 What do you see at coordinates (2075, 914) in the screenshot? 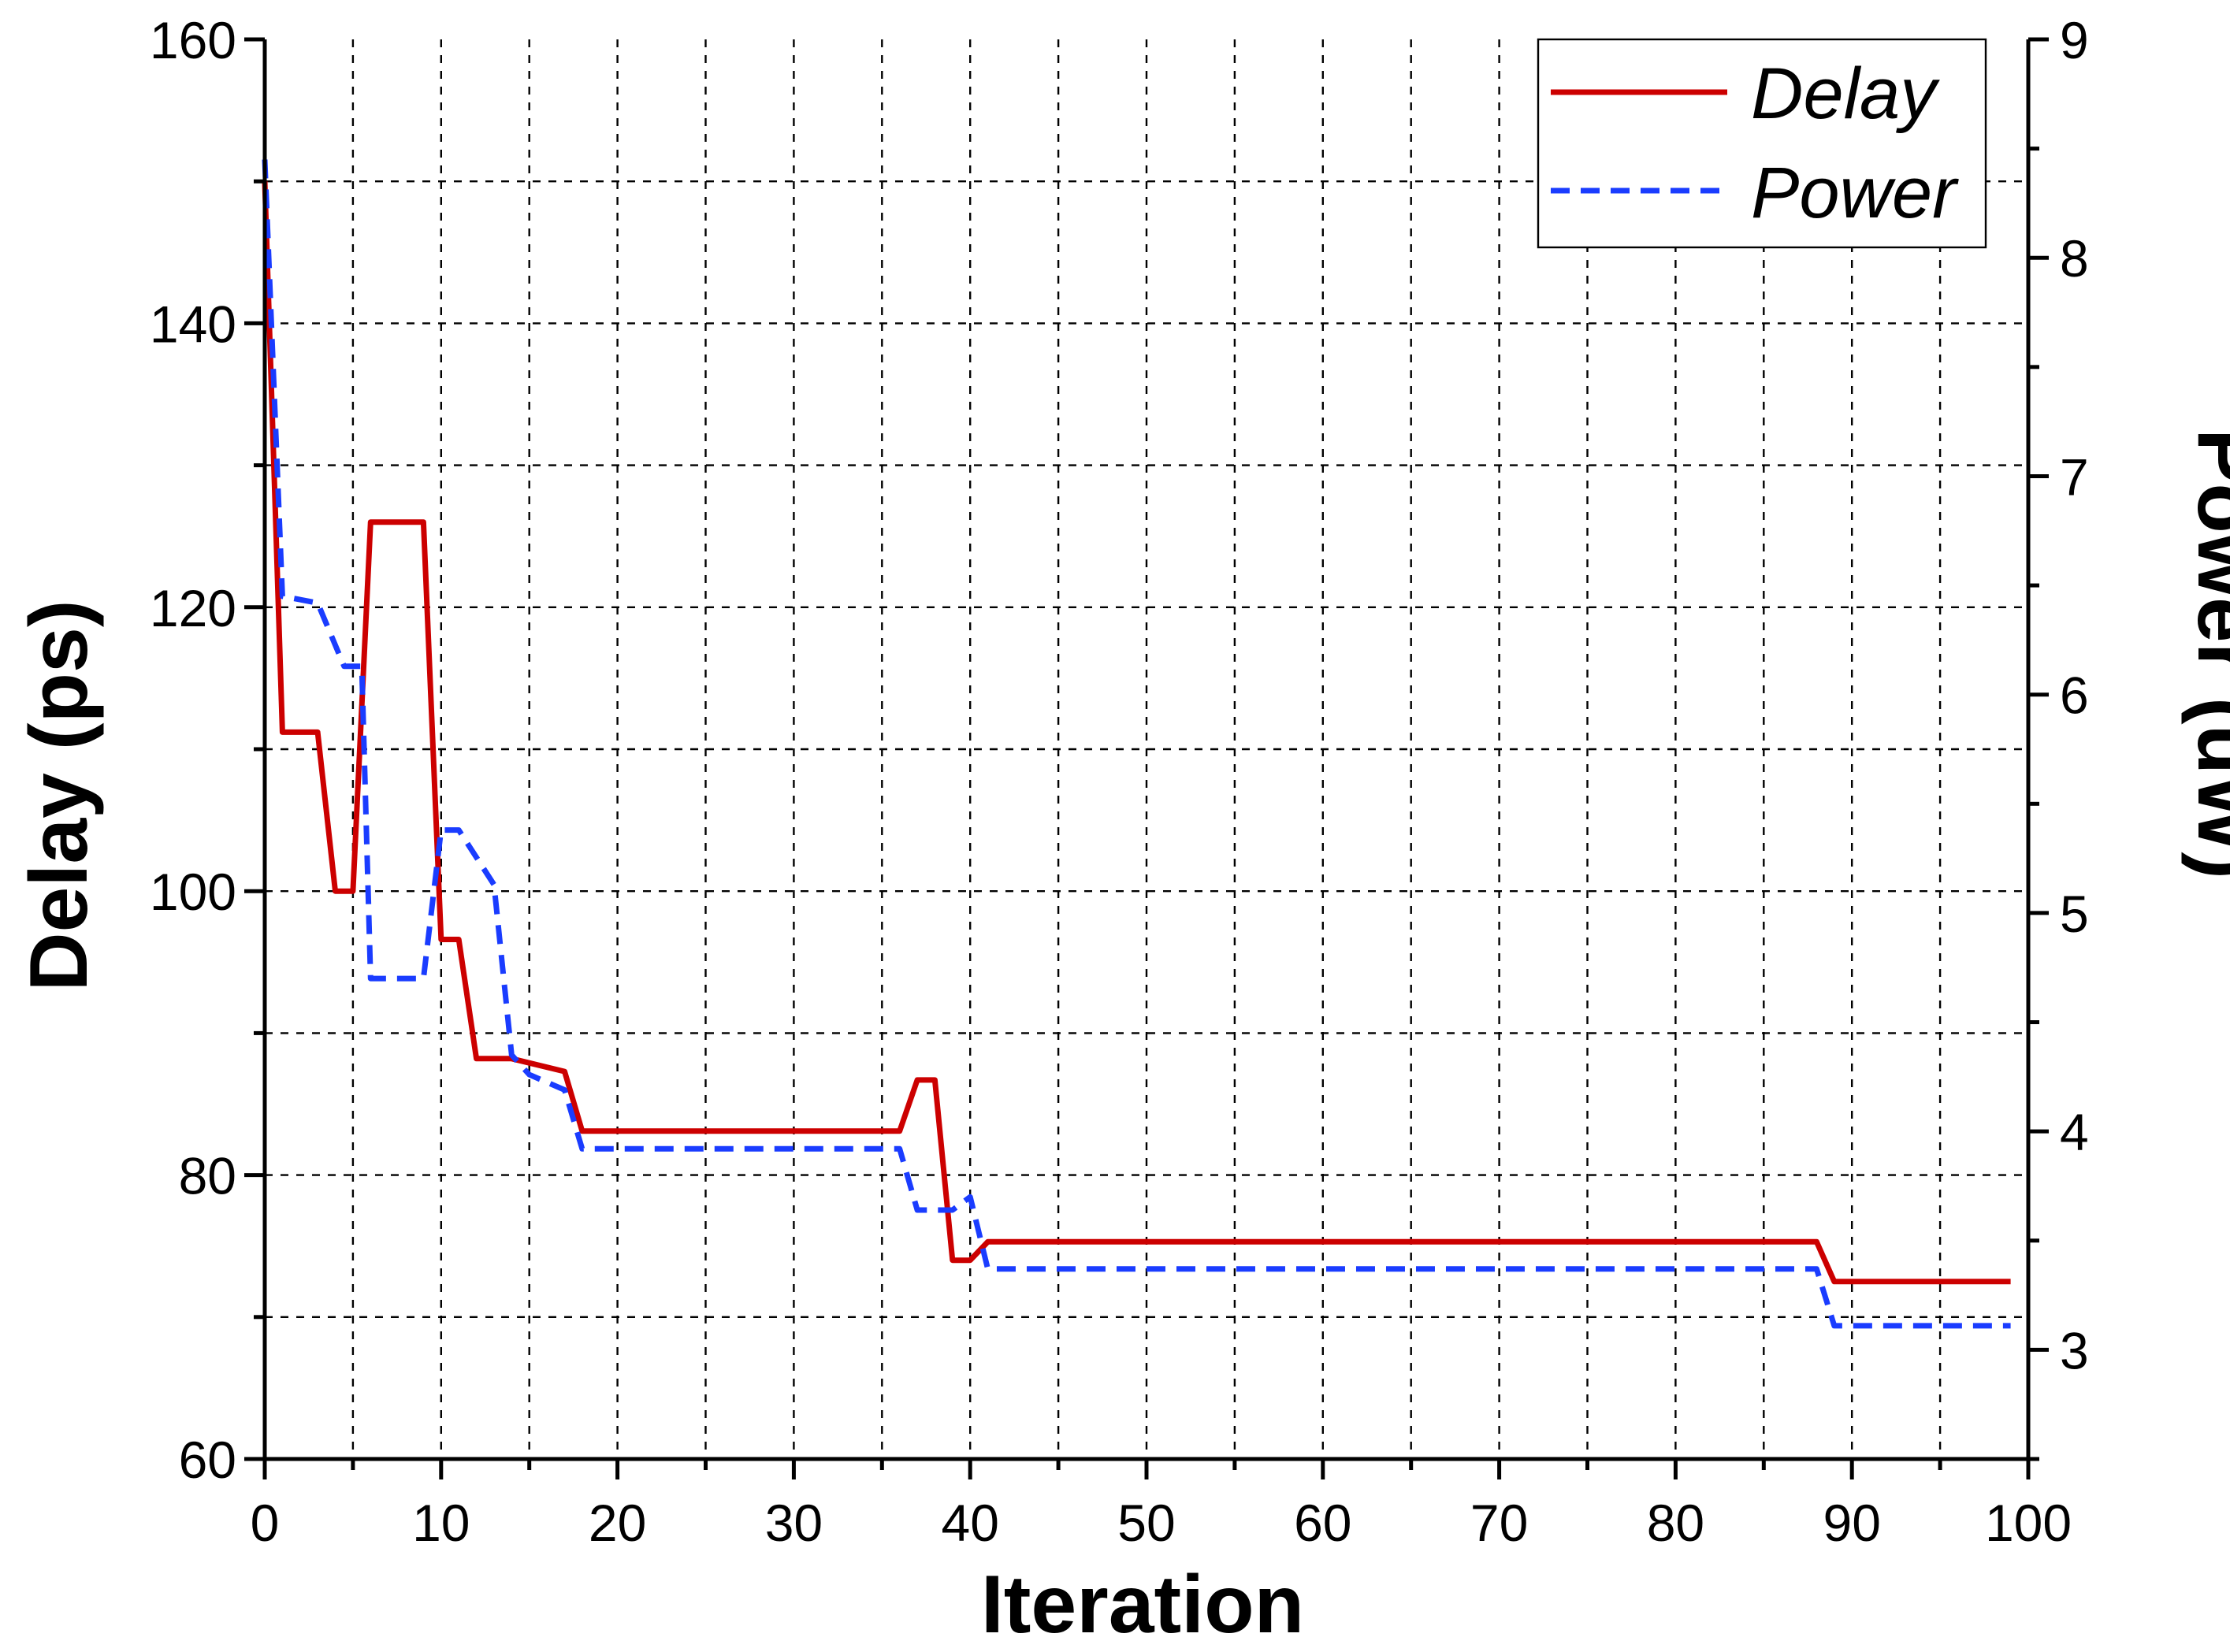
I see `right-y-tick-label: 5` at bounding box center [2075, 914].